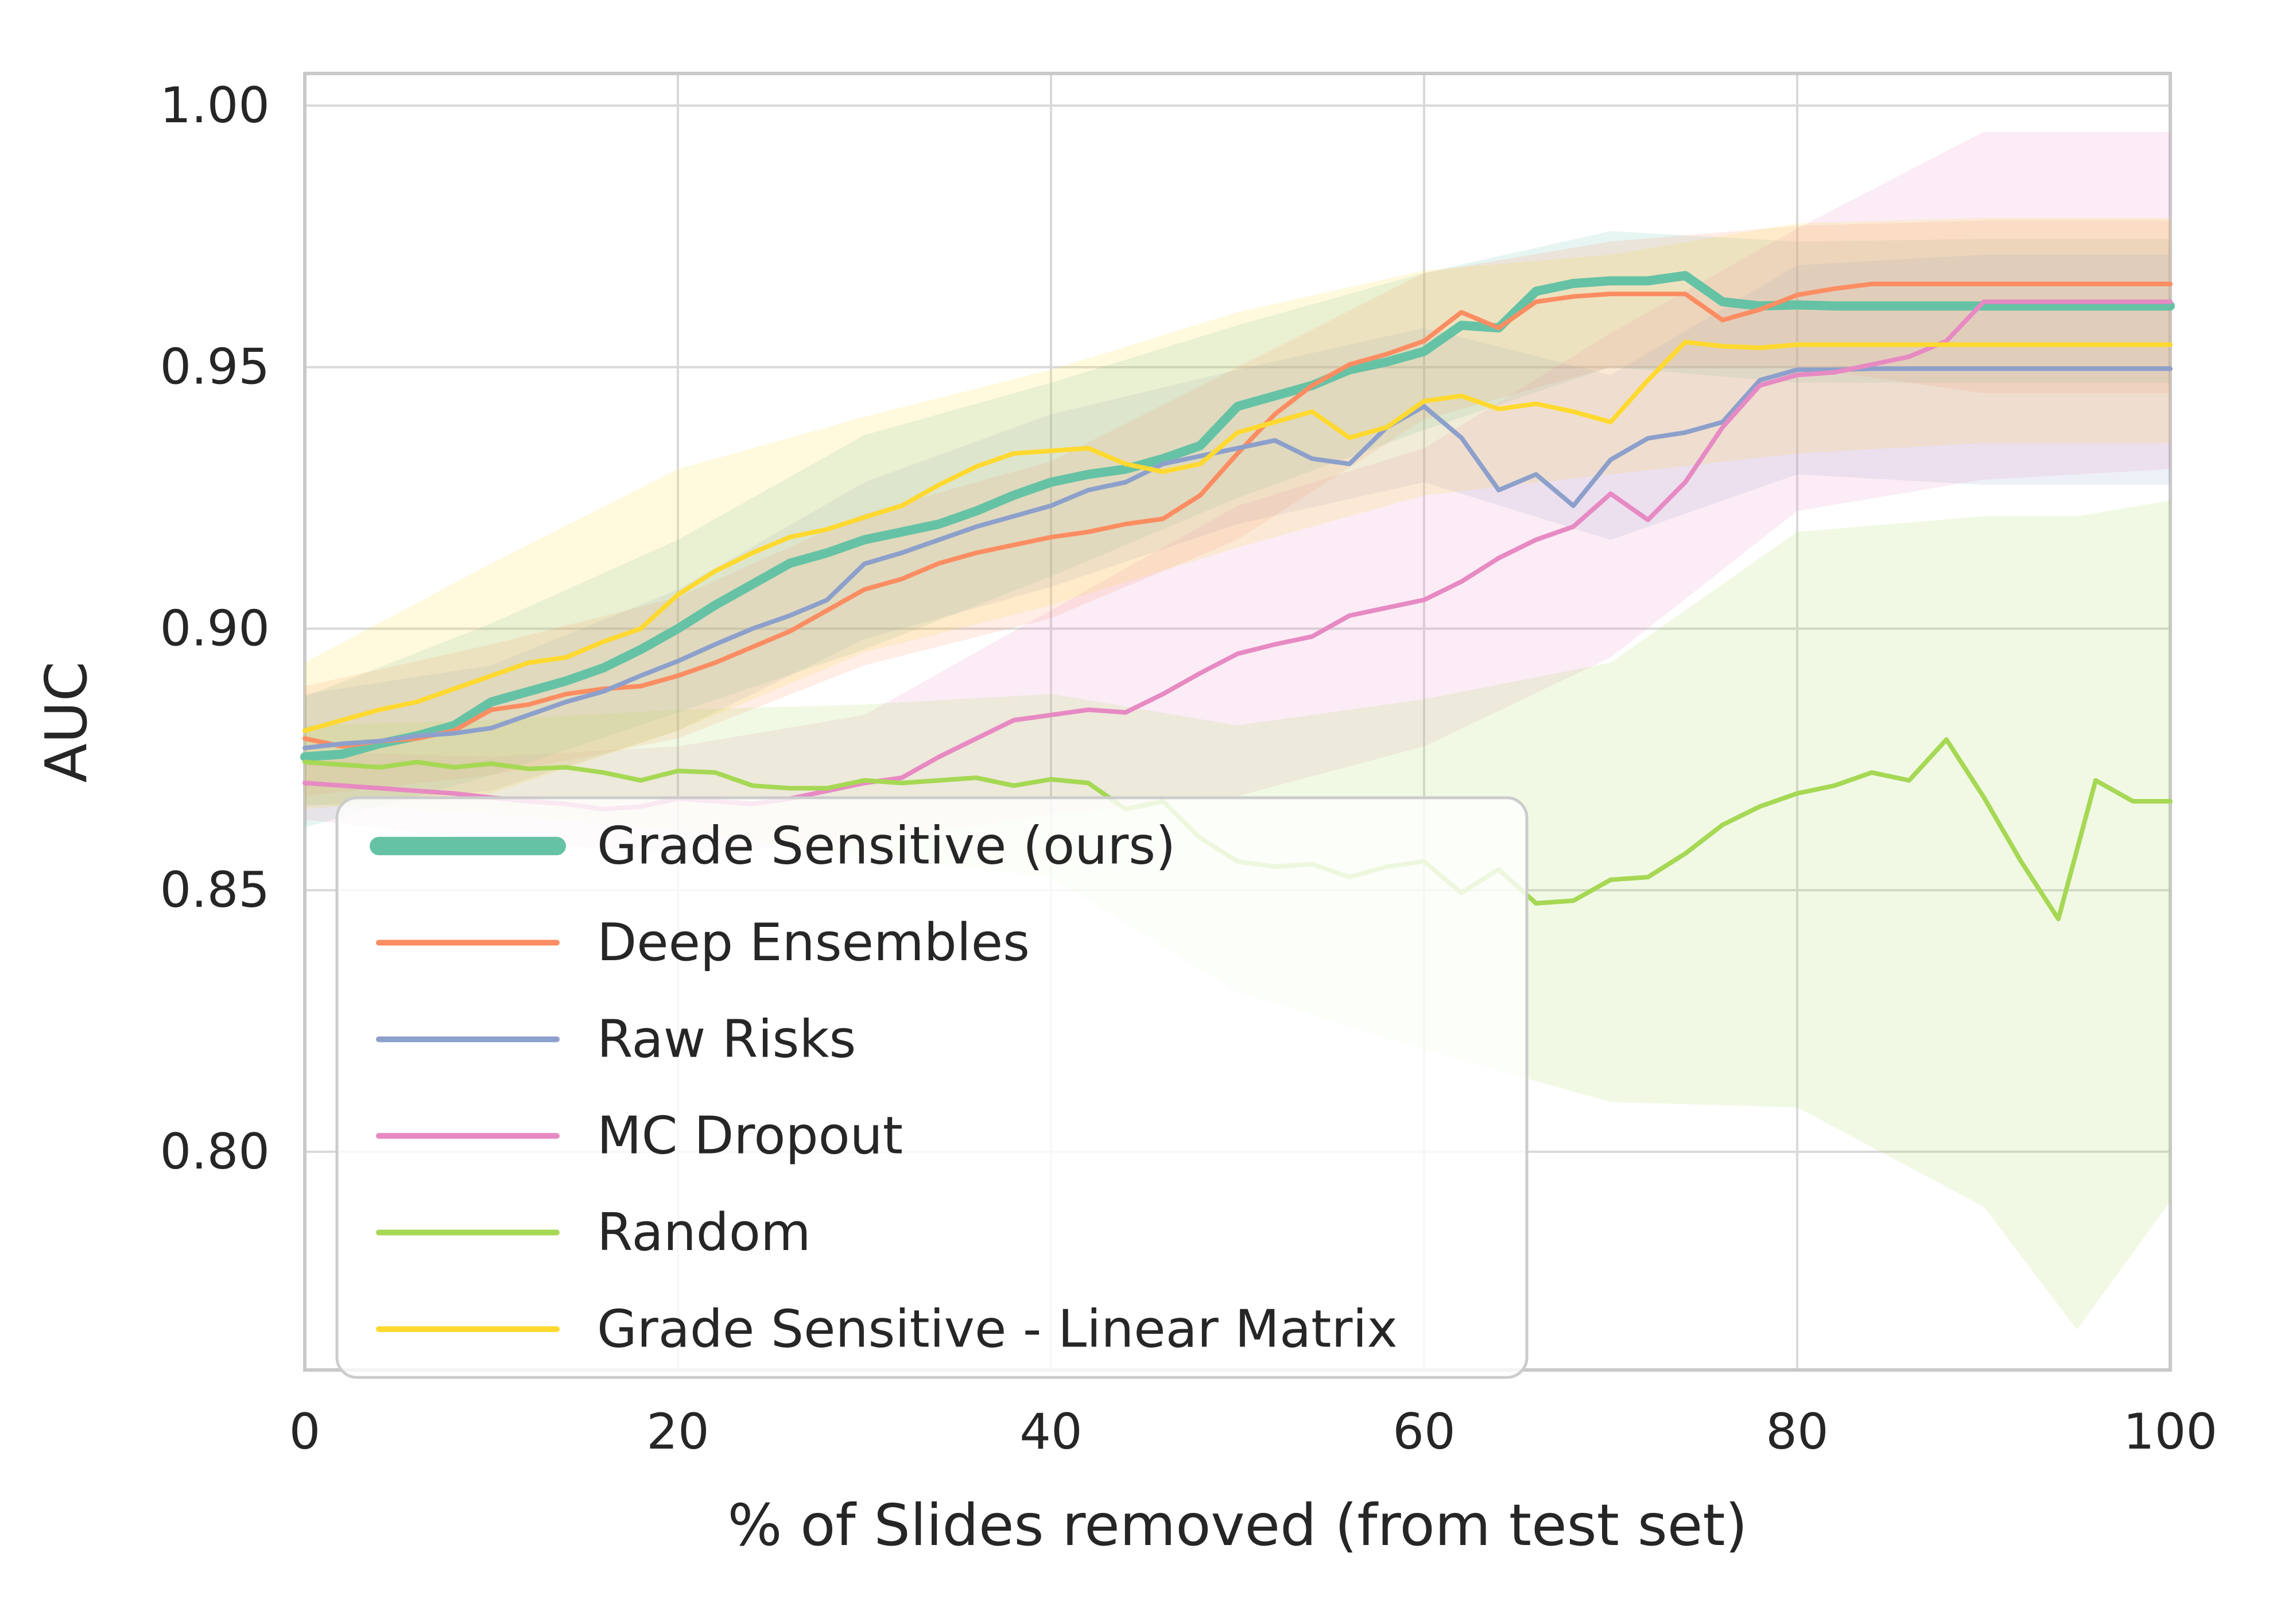 Image resolution: width=2296 pixels, height=1607 pixels. Describe the element at coordinates (886, 846) in the screenshot. I see `legend-label: Grade Sensitive (ours)` at that location.